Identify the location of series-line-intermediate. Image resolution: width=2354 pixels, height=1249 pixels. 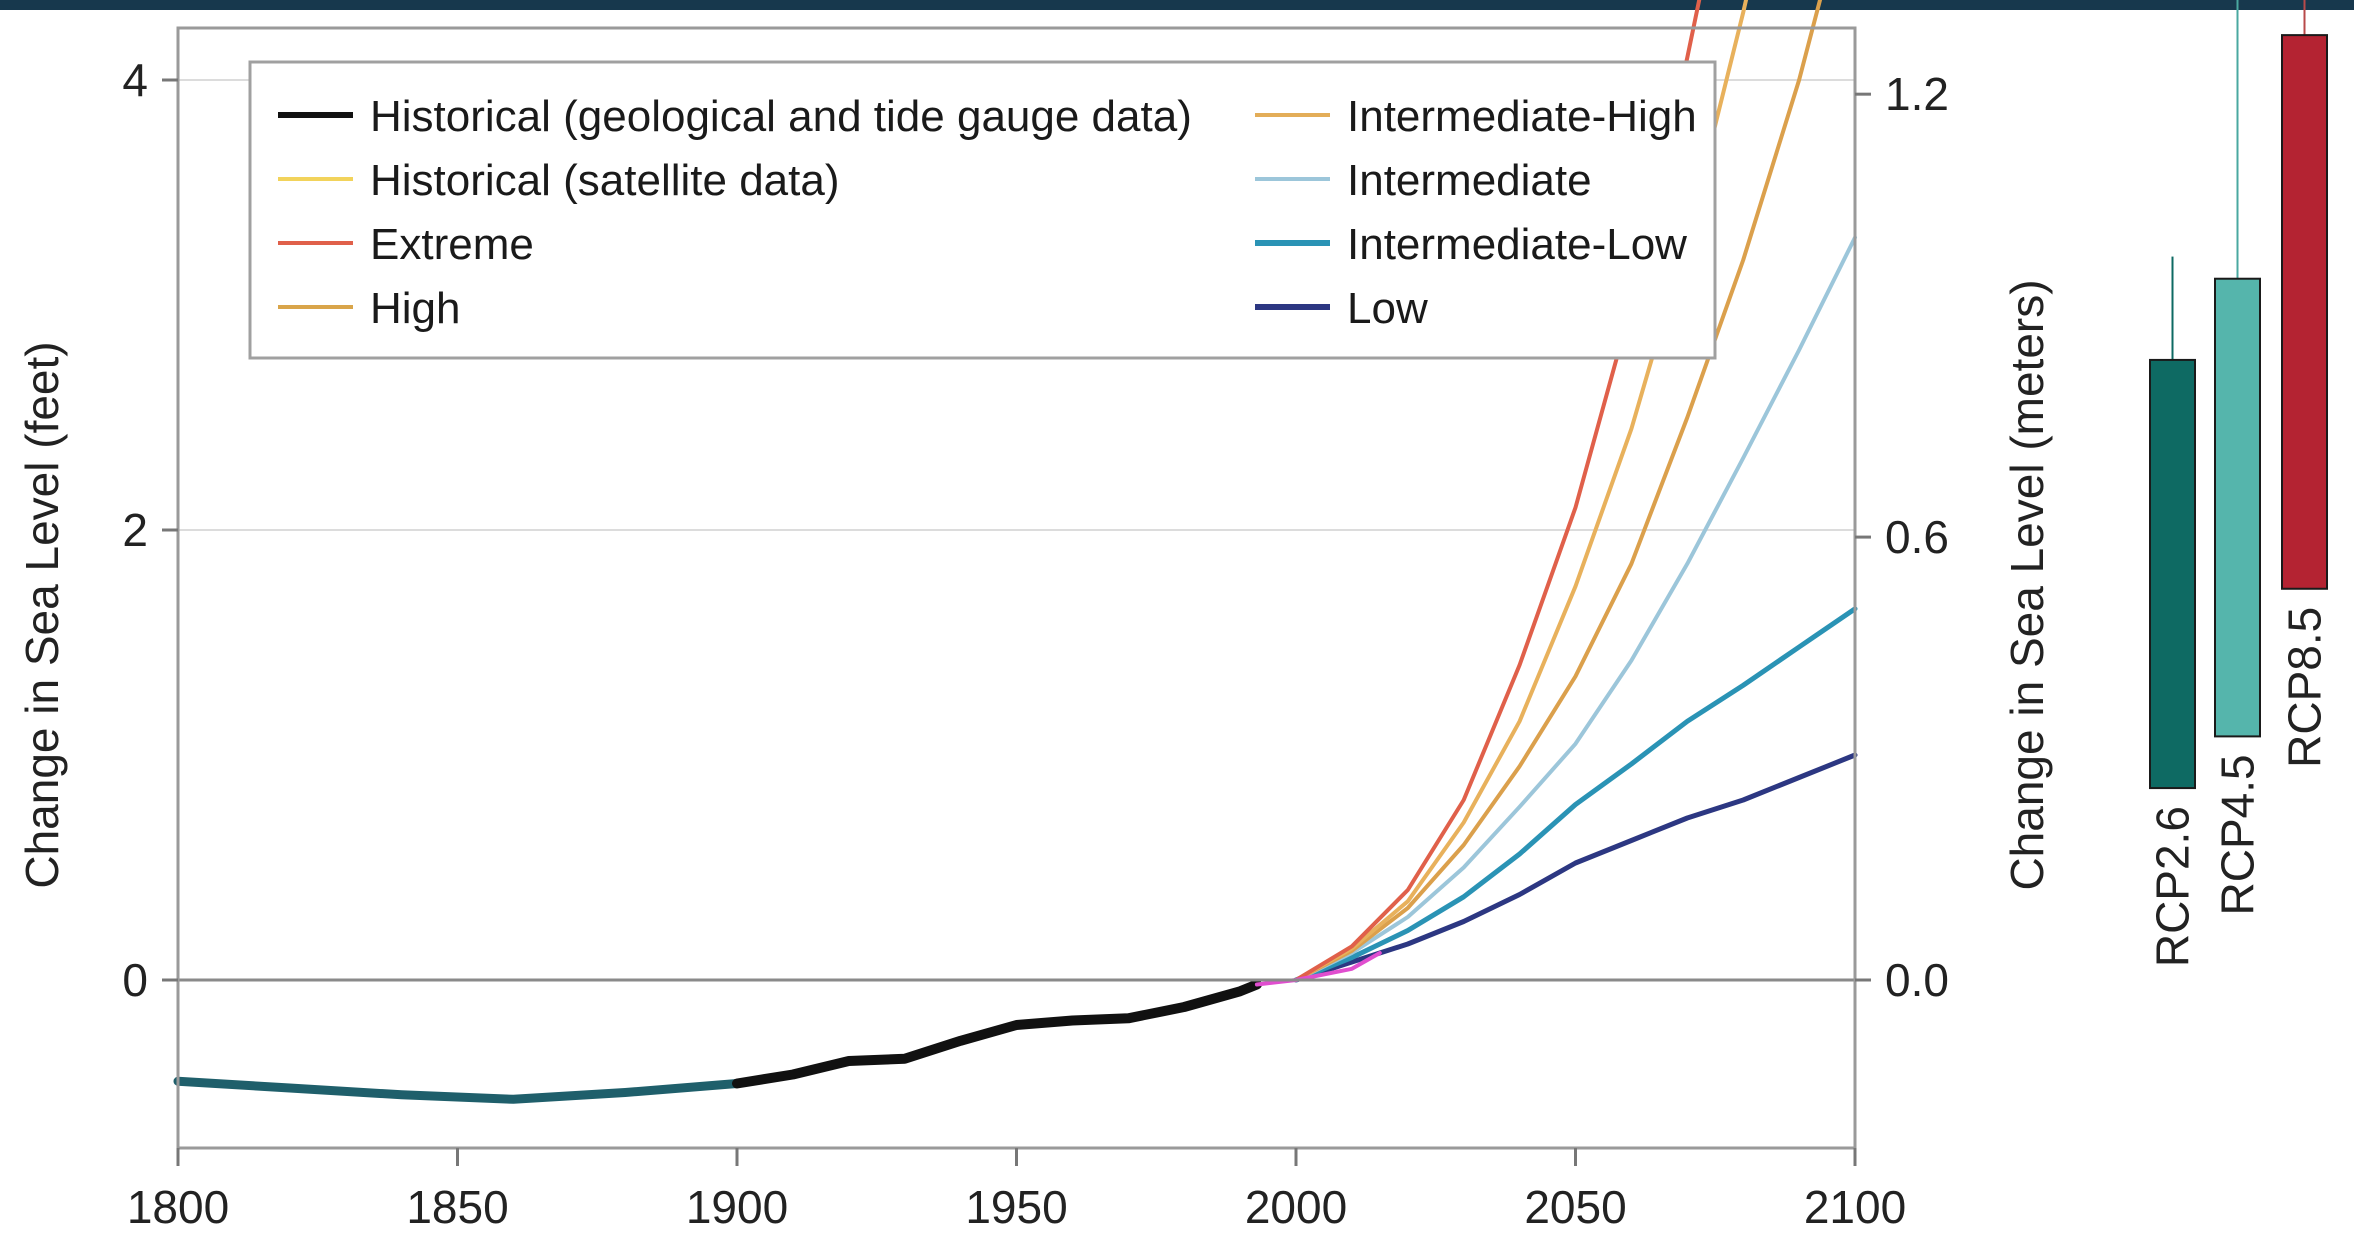
(1575, 608).